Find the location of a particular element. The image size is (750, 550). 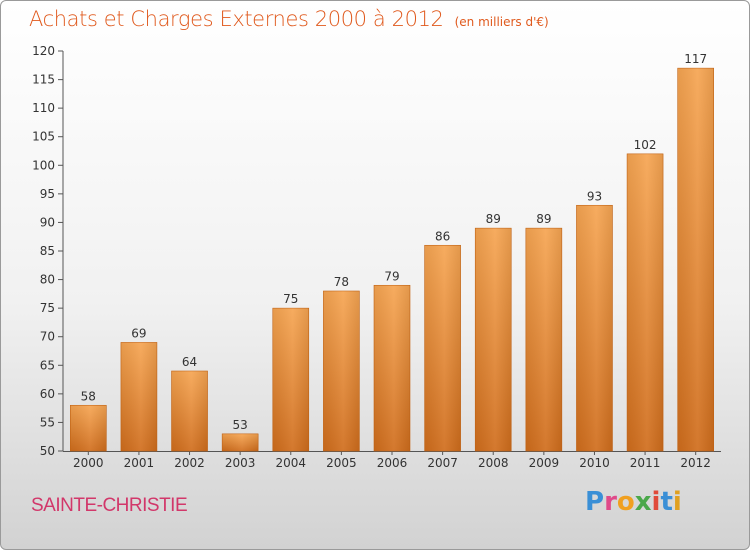

logo-letter: t is located at coordinates (666, 502).